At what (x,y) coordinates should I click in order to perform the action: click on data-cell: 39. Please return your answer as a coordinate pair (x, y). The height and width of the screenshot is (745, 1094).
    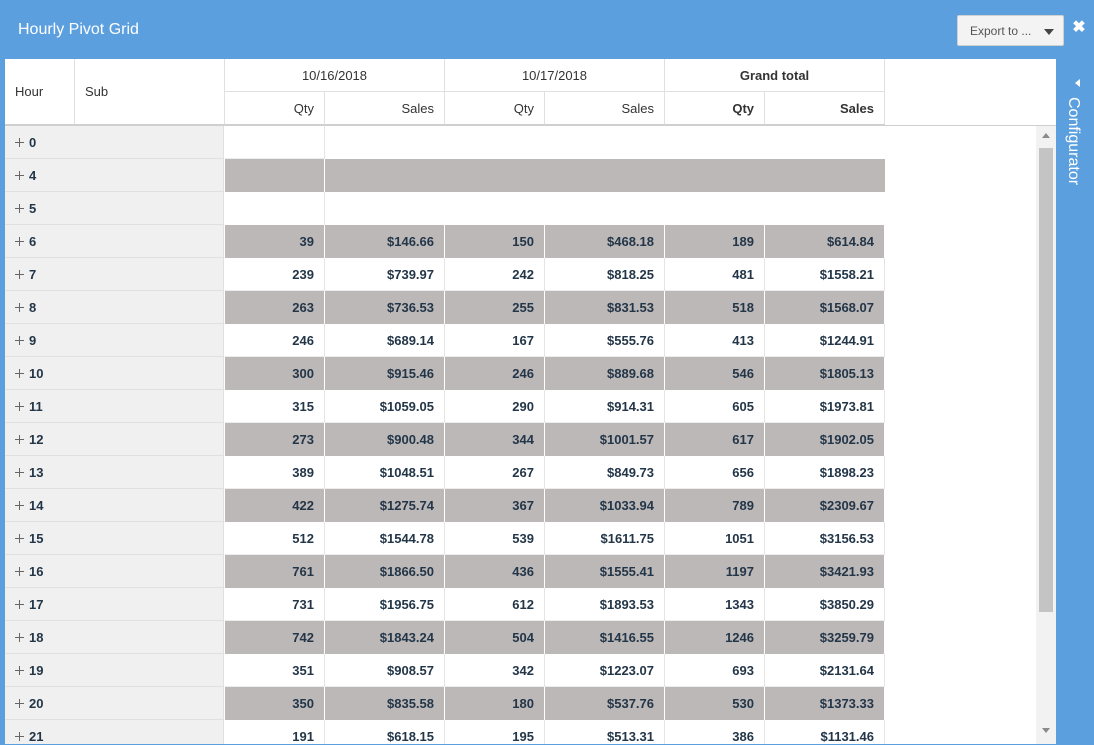
    Looking at the image, I should click on (275, 241).